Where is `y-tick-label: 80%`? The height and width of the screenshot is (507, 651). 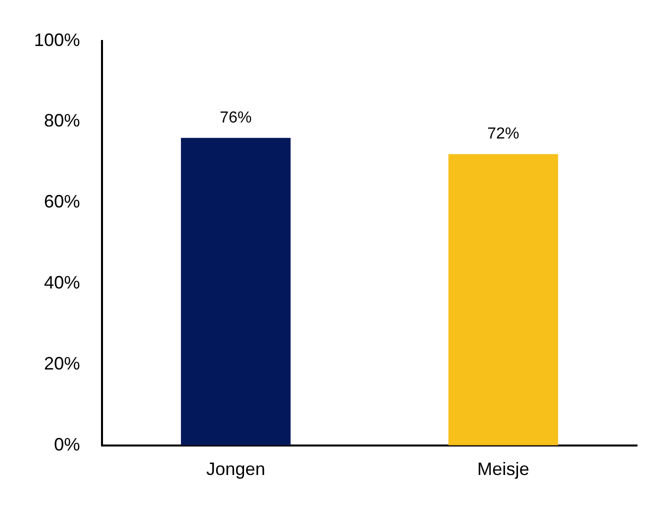 y-tick-label: 80% is located at coordinates (62, 120).